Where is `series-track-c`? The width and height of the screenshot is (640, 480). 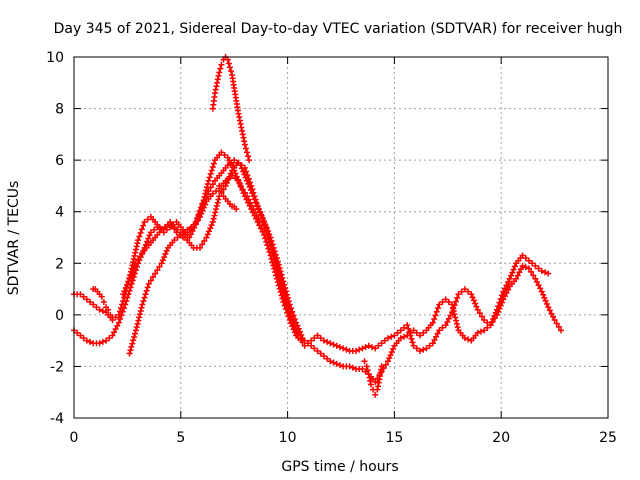 series-track-c is located at coordinates (213, 264).